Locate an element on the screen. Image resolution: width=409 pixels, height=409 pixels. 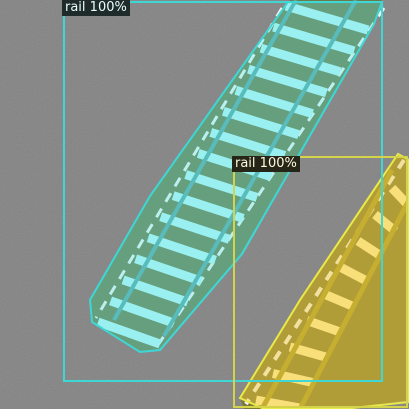
track-2-rail-right is located at coordinates (353, 303).